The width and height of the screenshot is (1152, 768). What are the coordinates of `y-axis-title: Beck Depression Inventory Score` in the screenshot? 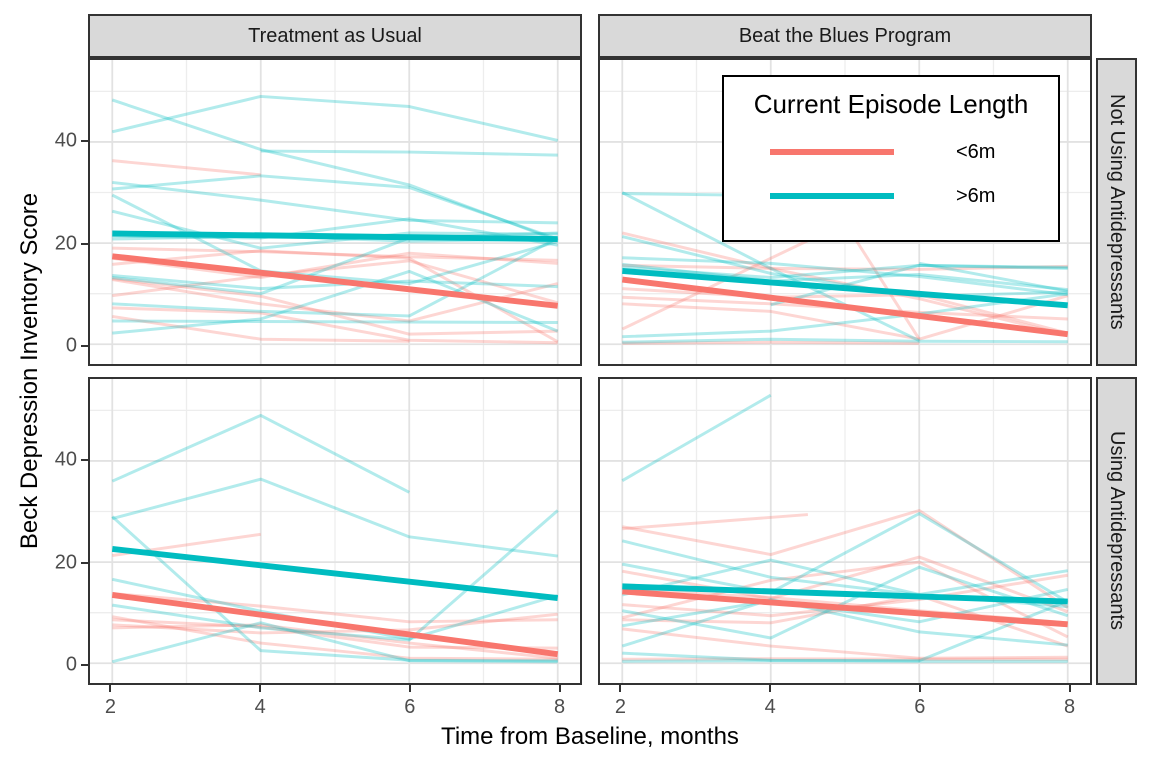 It's located at (29, 371).